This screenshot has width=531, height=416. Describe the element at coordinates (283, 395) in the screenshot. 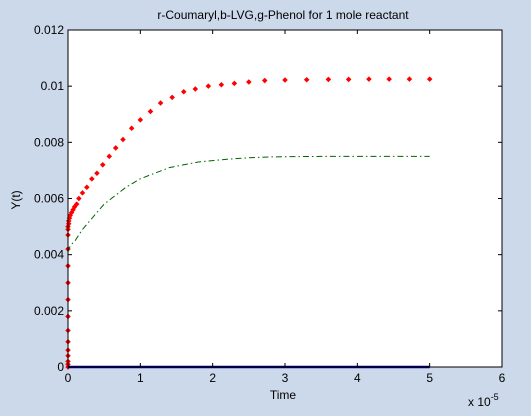

I see `x-axis-label: Time` at that location.